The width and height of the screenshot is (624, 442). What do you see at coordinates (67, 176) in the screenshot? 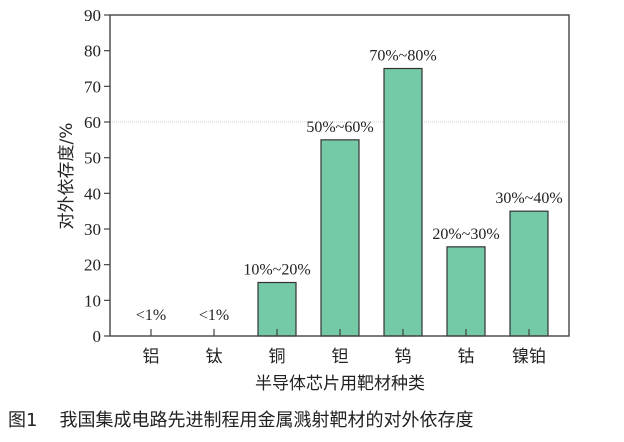
I see `y-axis-label: 对外依存度/%` at bounding box center [67, 176].